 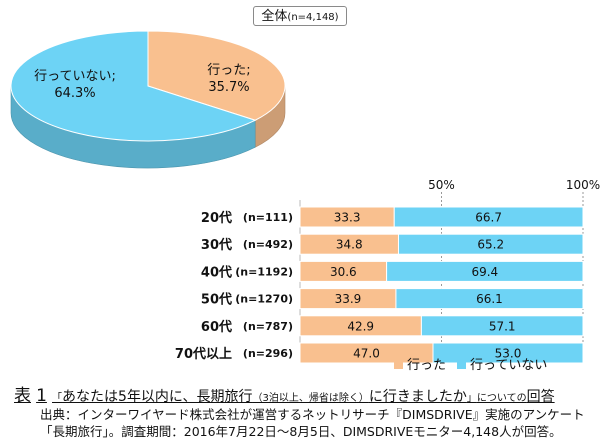 I want to click on caption-suffix-small: についての, so click(x=501, y=398).